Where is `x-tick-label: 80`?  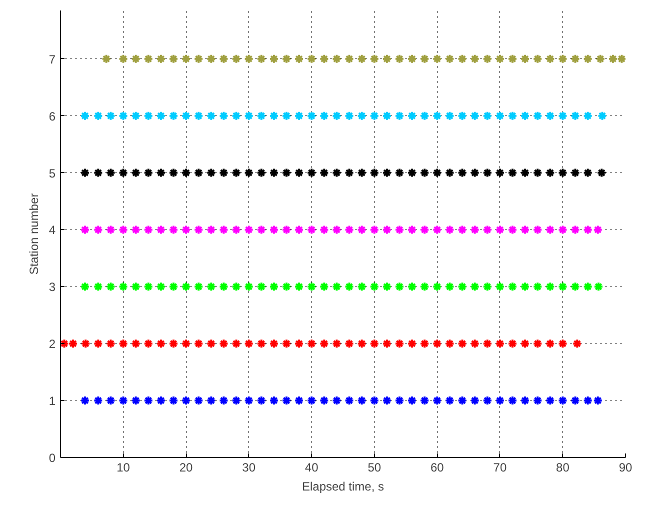 x-tick-label: 80 is located at coordinates (563, 467).